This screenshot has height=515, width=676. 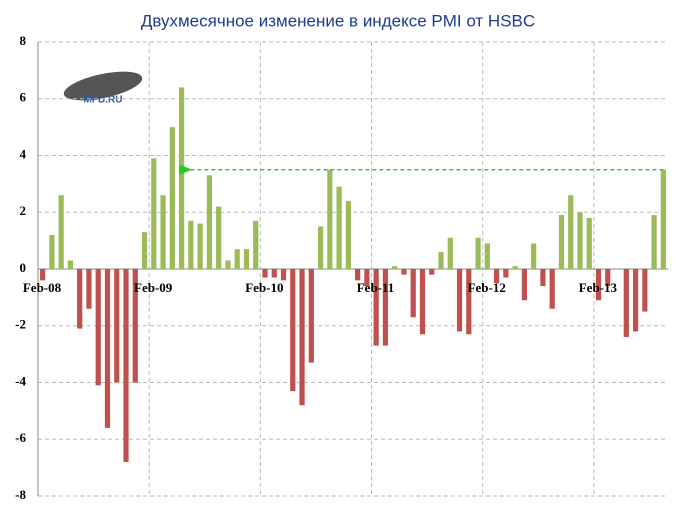 What do you see at coordinates (23, 40) in the screenshot?
I see `y-tick-label: 8` at bounding box center [23, 40].